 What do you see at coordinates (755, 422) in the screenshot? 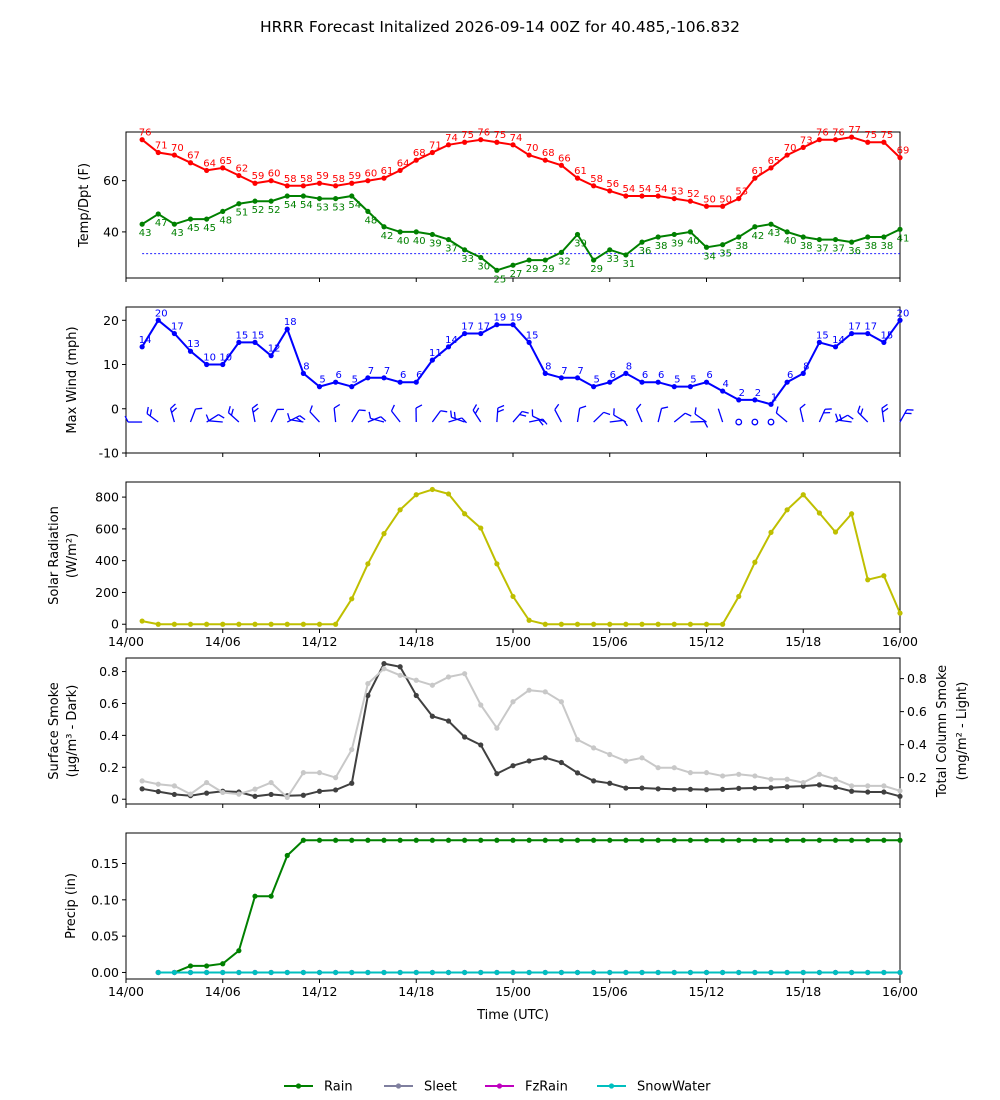
I see `wind-barb-calm` at bounding box center [755, 422].